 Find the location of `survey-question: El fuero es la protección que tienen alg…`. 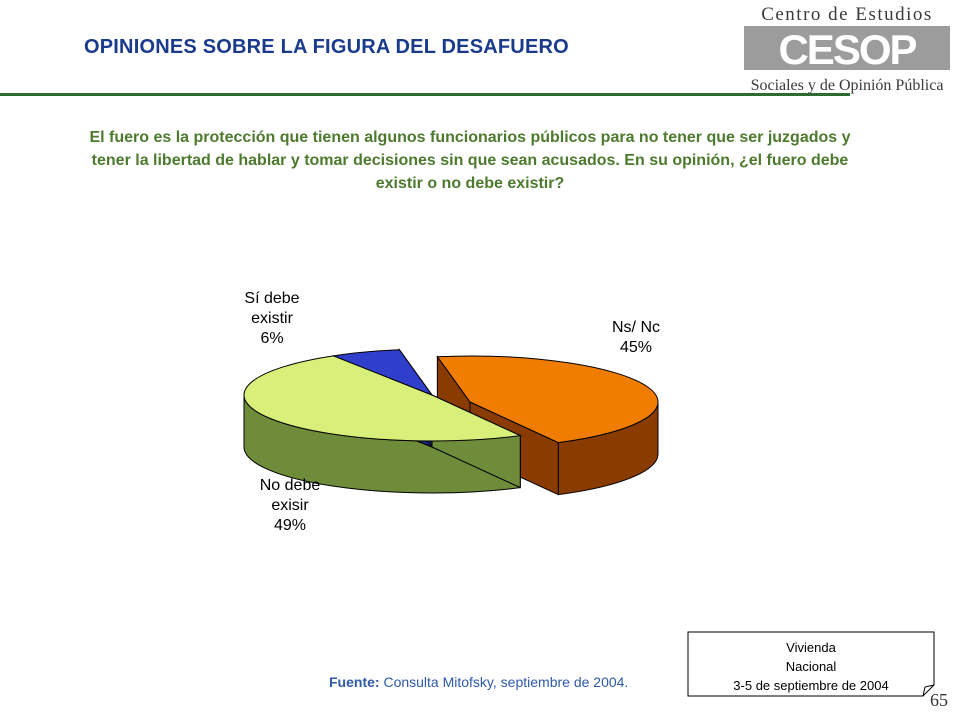

survey-question: El fuero es la protección que tienen alg… is located at coordinates (470, 160).